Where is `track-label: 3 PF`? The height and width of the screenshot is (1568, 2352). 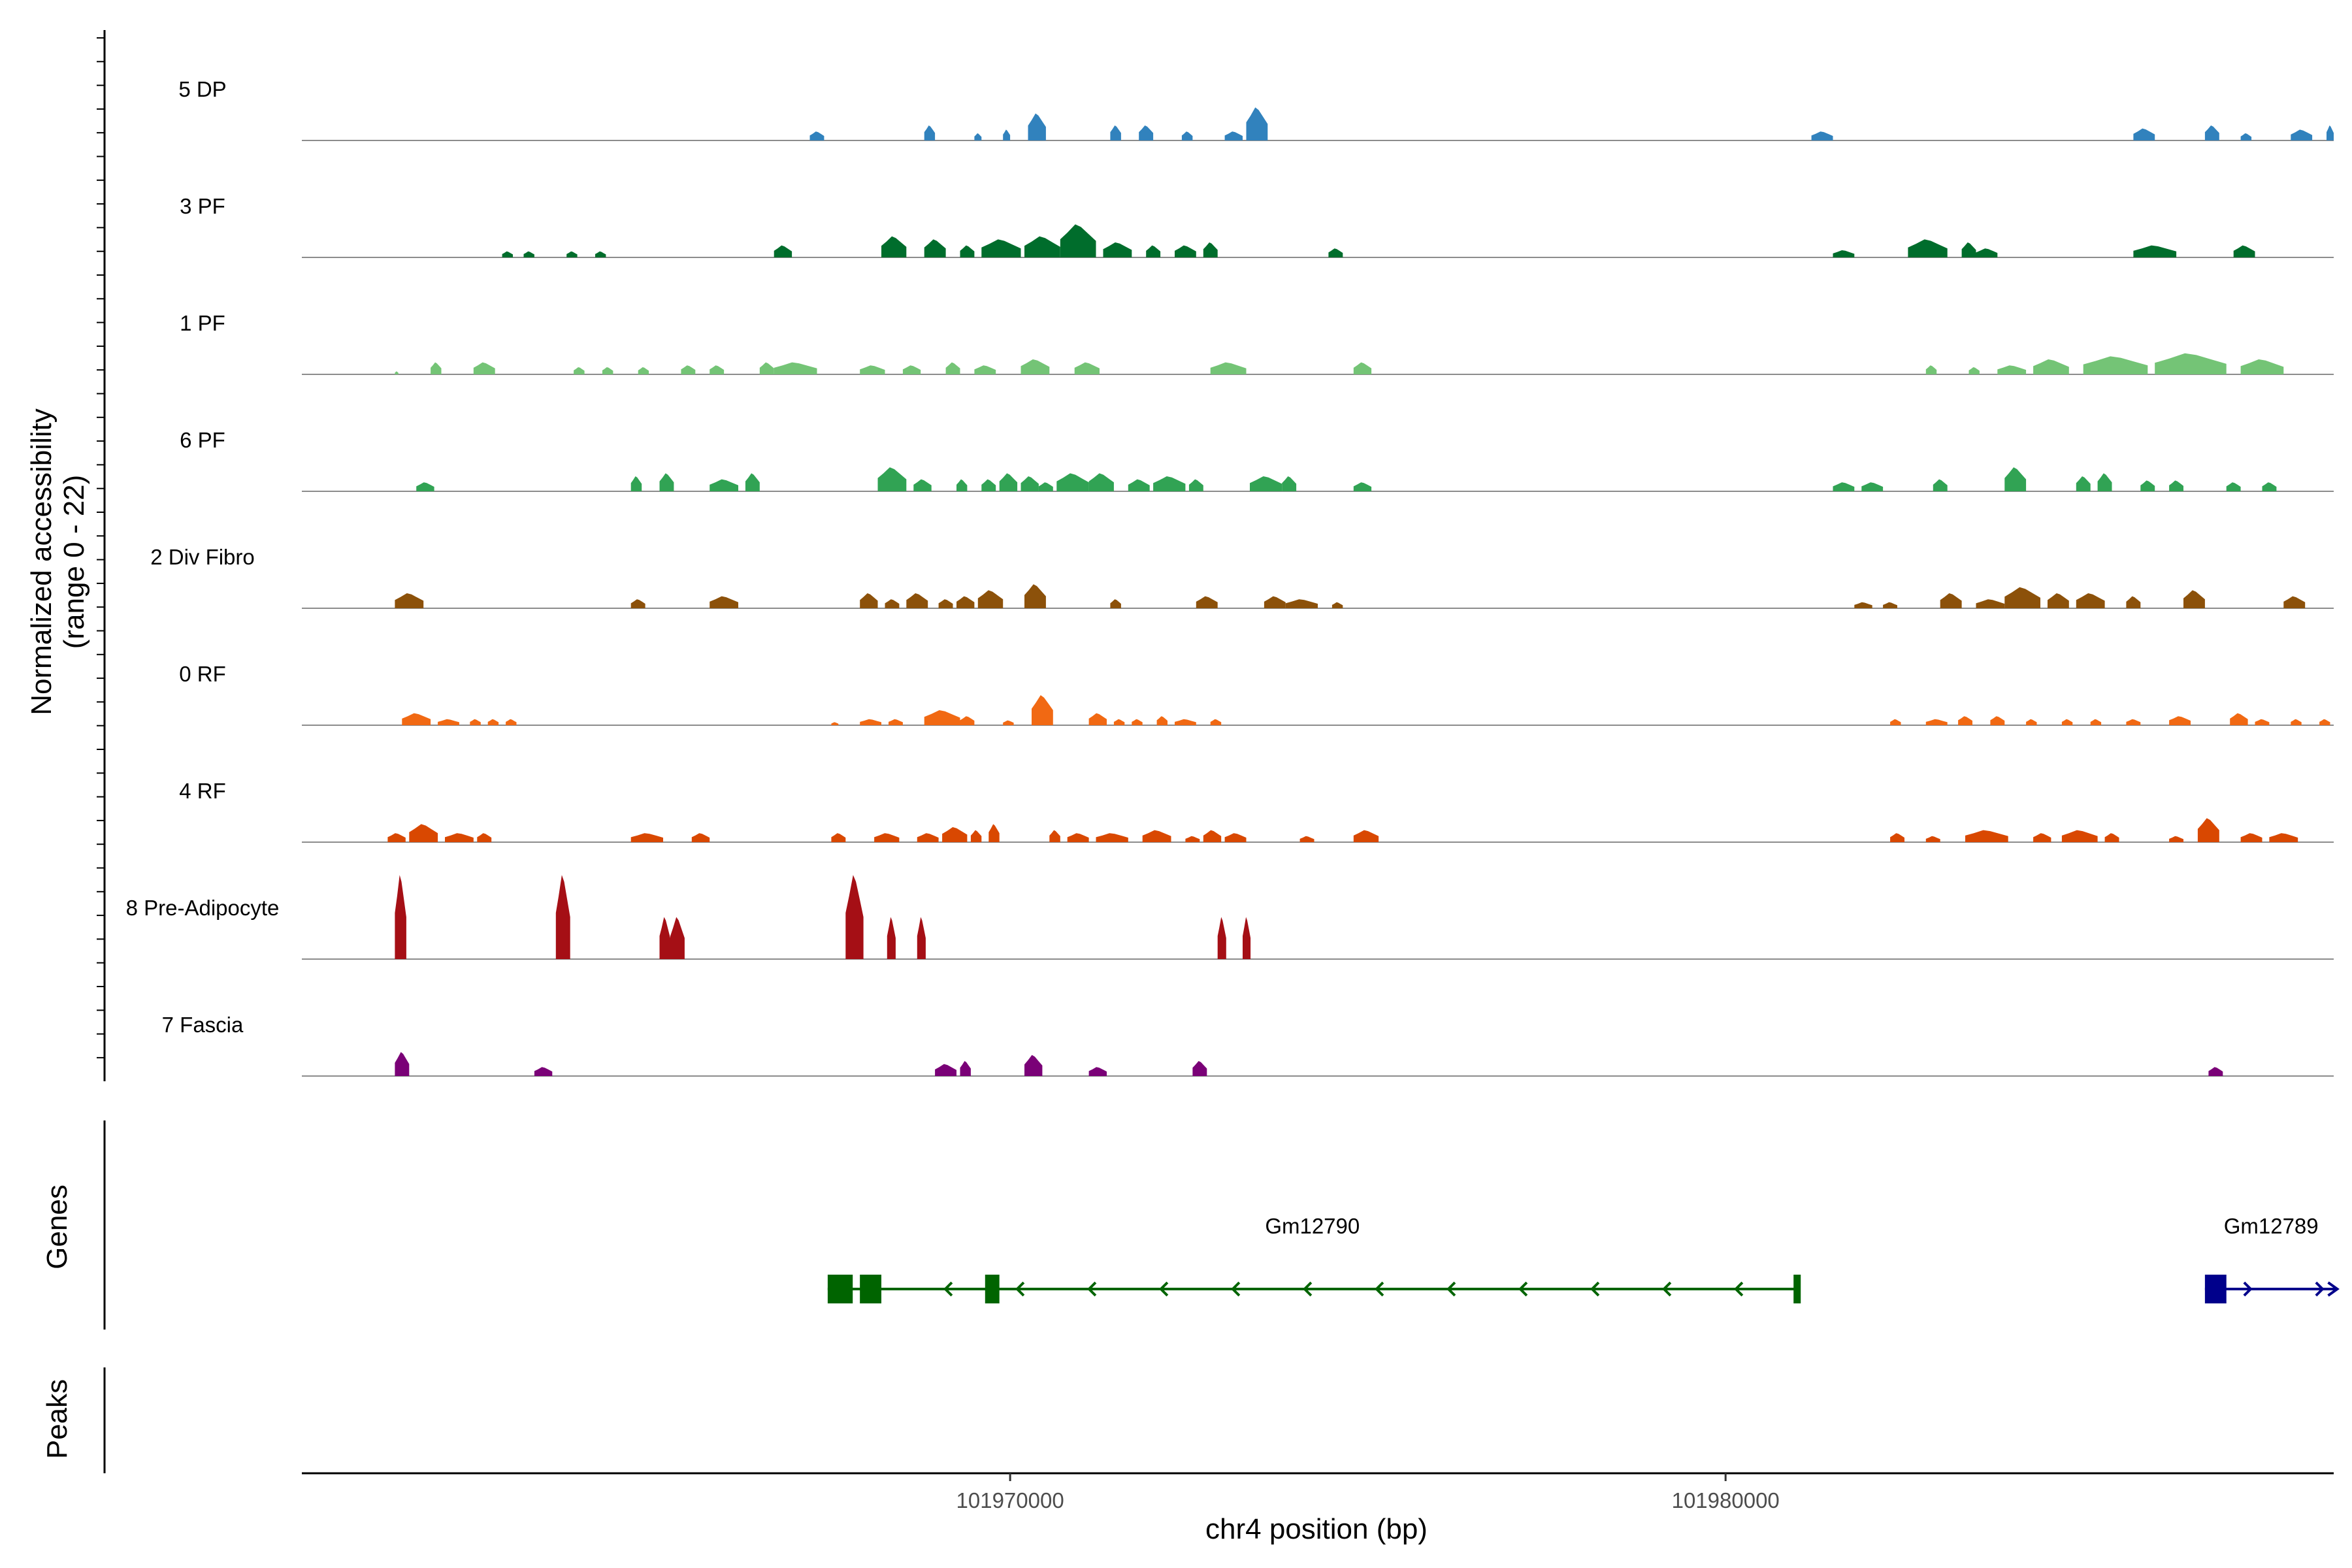
track-label: 3 PF is located at coordinates (202, 206).